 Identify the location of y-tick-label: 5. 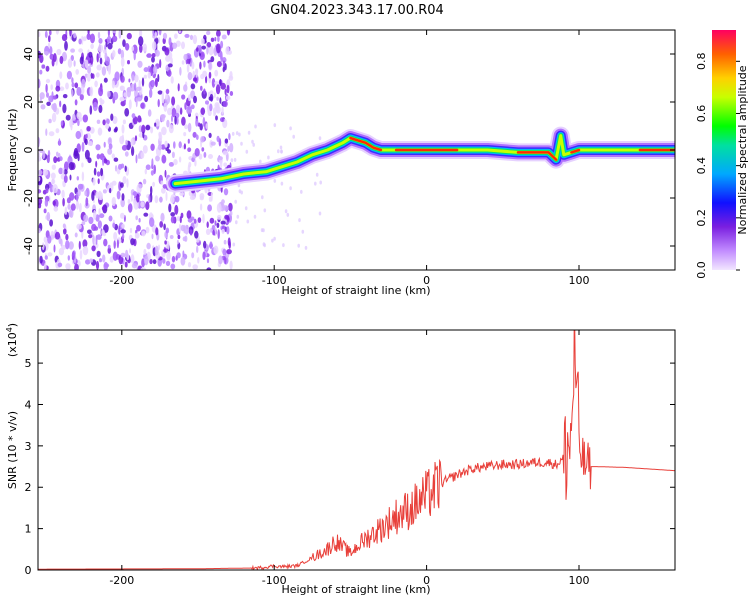
(28, 363).